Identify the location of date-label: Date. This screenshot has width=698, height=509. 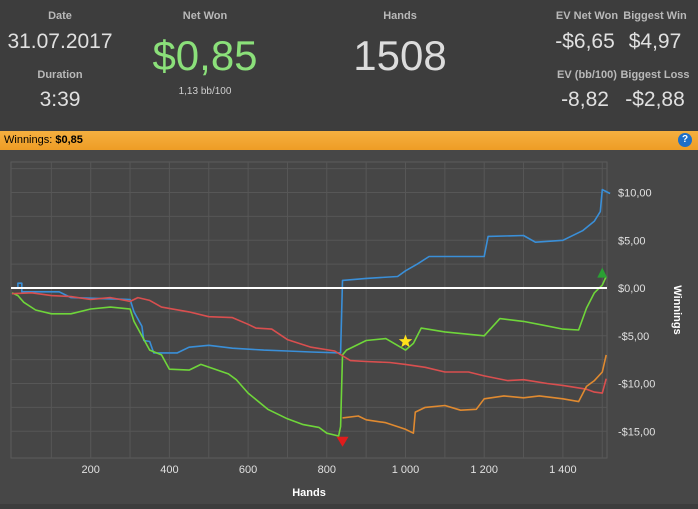
(60, 16).